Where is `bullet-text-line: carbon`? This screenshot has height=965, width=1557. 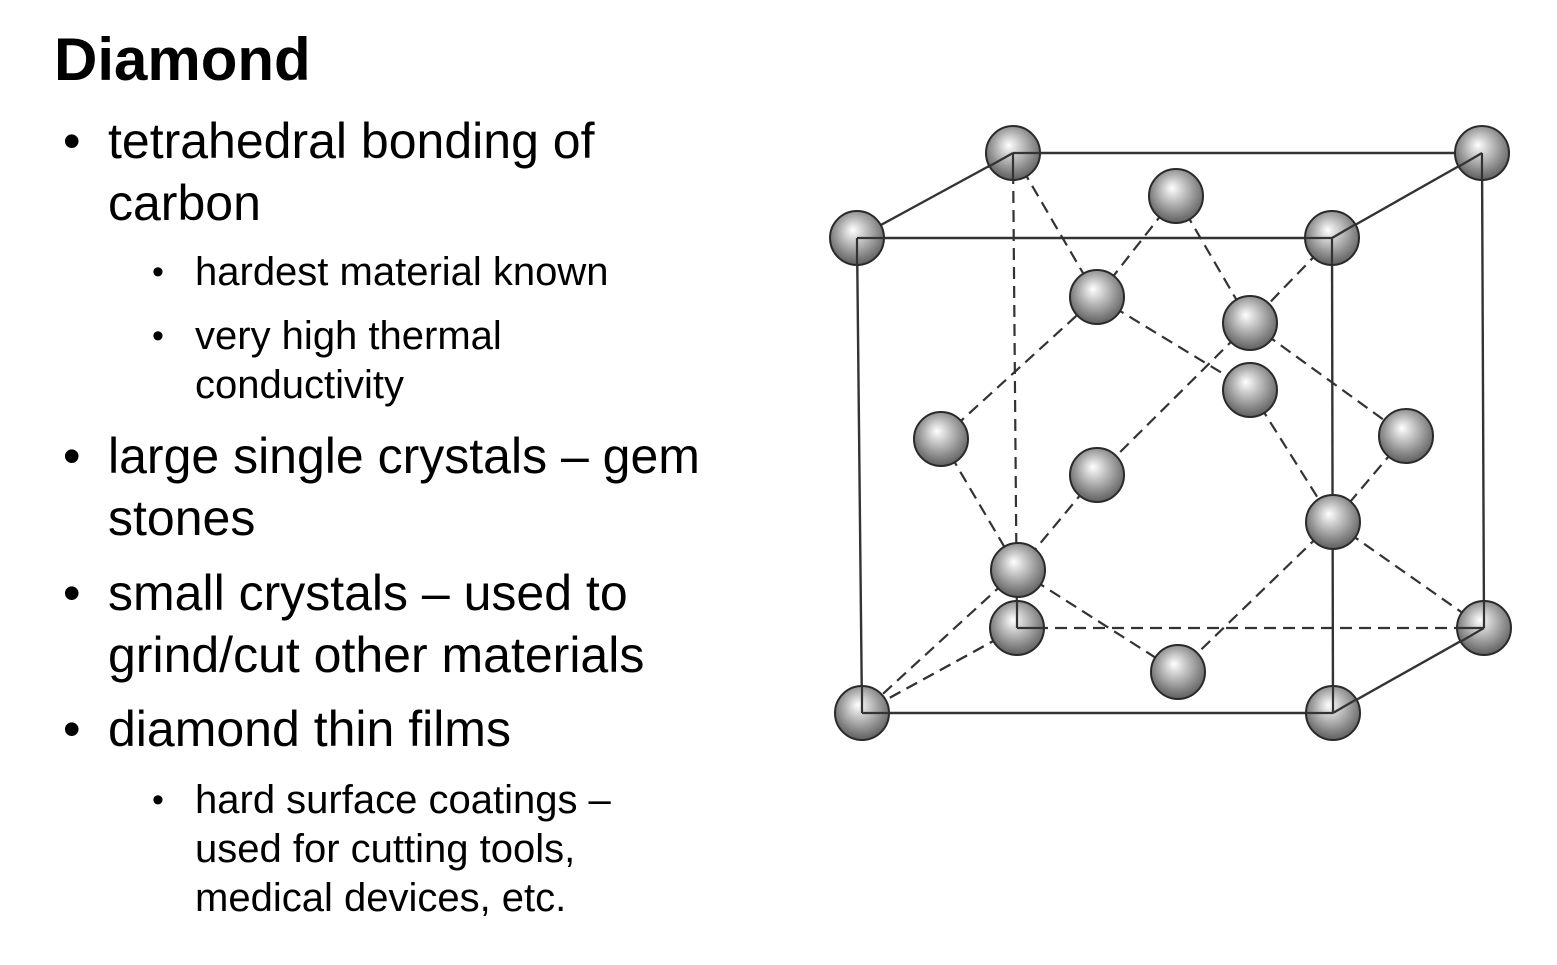
bullet-text-line: carbon is located at coordinates (184, 203).